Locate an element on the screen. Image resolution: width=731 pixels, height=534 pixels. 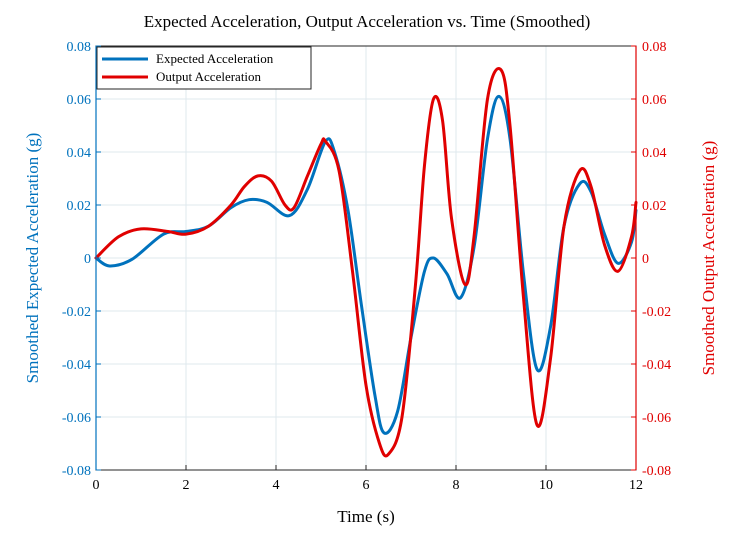
left-y-tick-label: -0.08 is located at coordinates (76, 471).